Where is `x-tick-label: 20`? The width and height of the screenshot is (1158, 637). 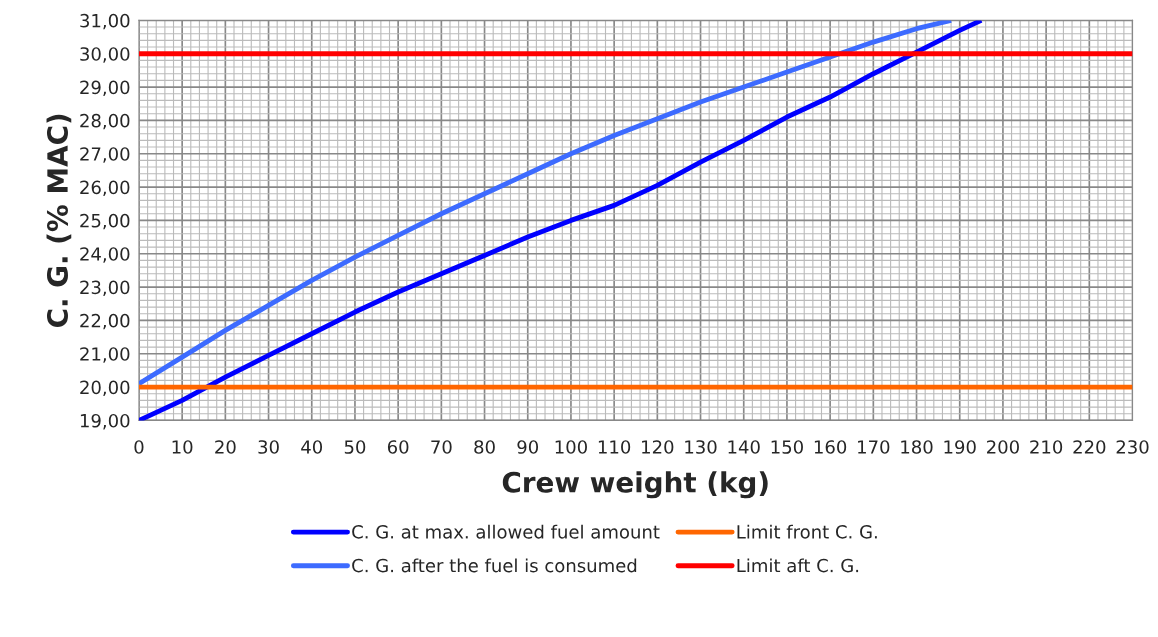 x-tick-label: 20 is located at coordinates (225, 447).